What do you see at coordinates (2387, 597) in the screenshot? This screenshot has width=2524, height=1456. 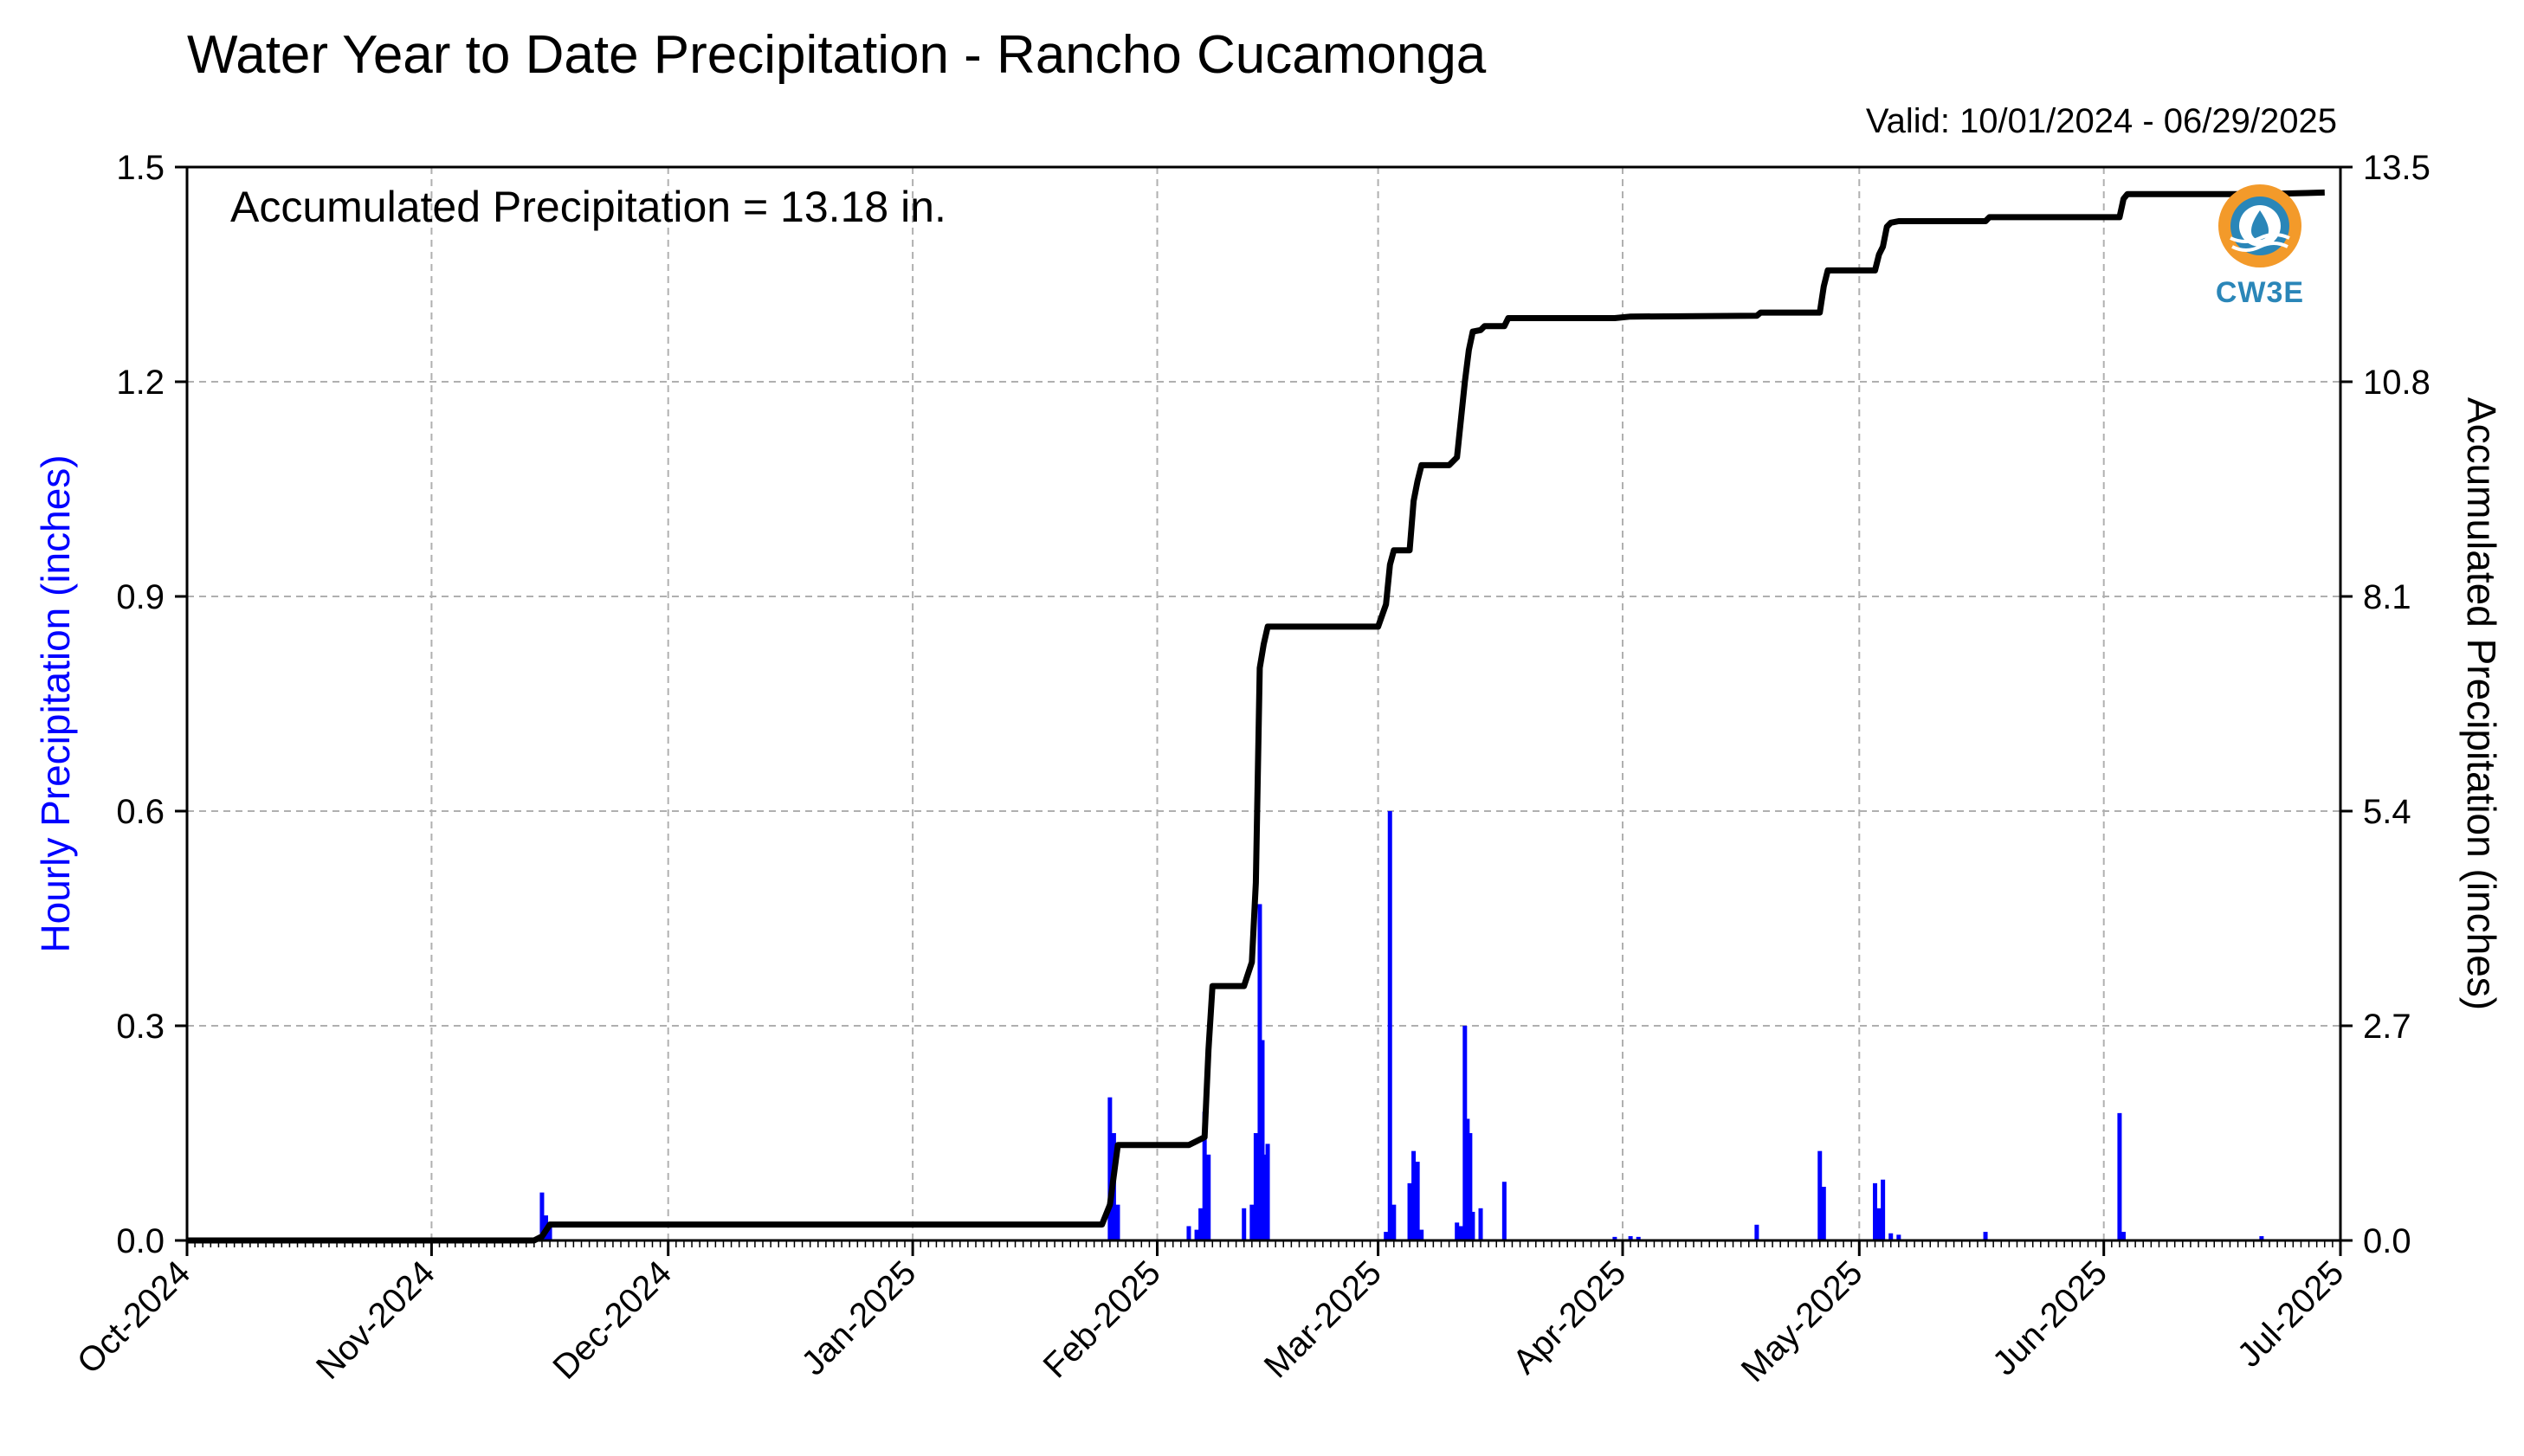 I see `y-right-tick-label: 8.1` at bounding box center [2387, 597].